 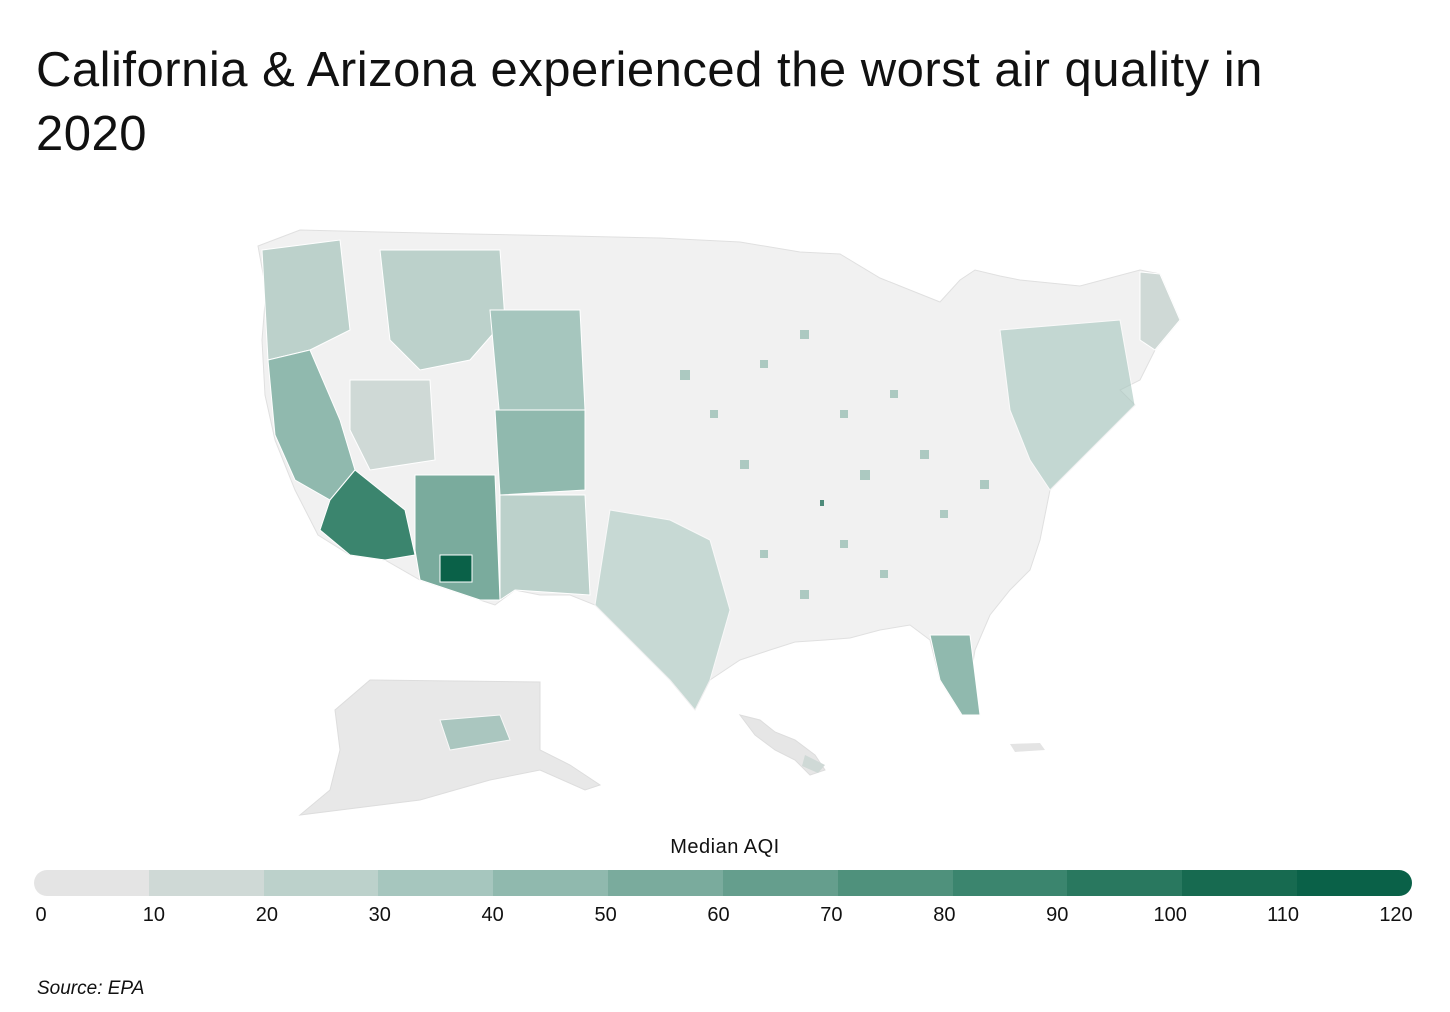 I want to click on region-arizona, so click(x=457, y=537).